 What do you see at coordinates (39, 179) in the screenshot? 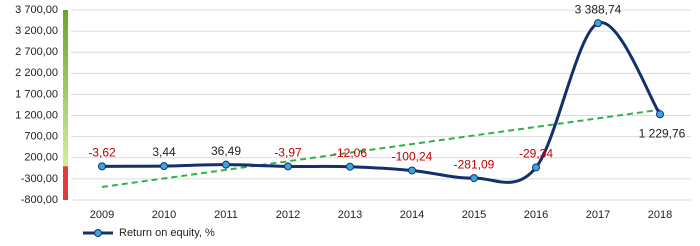
I see `y-tick-label: -300,00` at bounding box center [39, 179].